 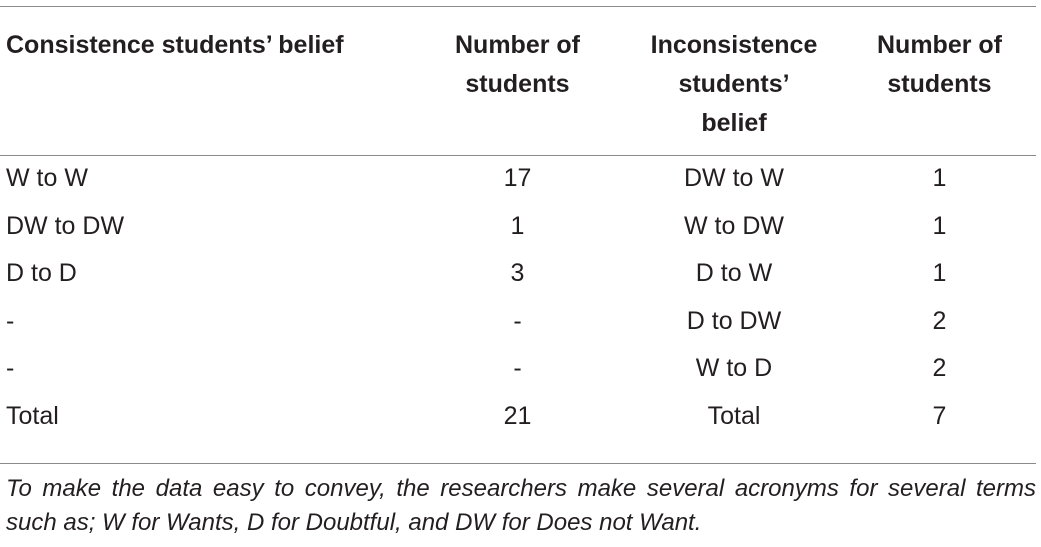 I want to click on table-row: - - D to DW 2, so click(x=518, y=322).